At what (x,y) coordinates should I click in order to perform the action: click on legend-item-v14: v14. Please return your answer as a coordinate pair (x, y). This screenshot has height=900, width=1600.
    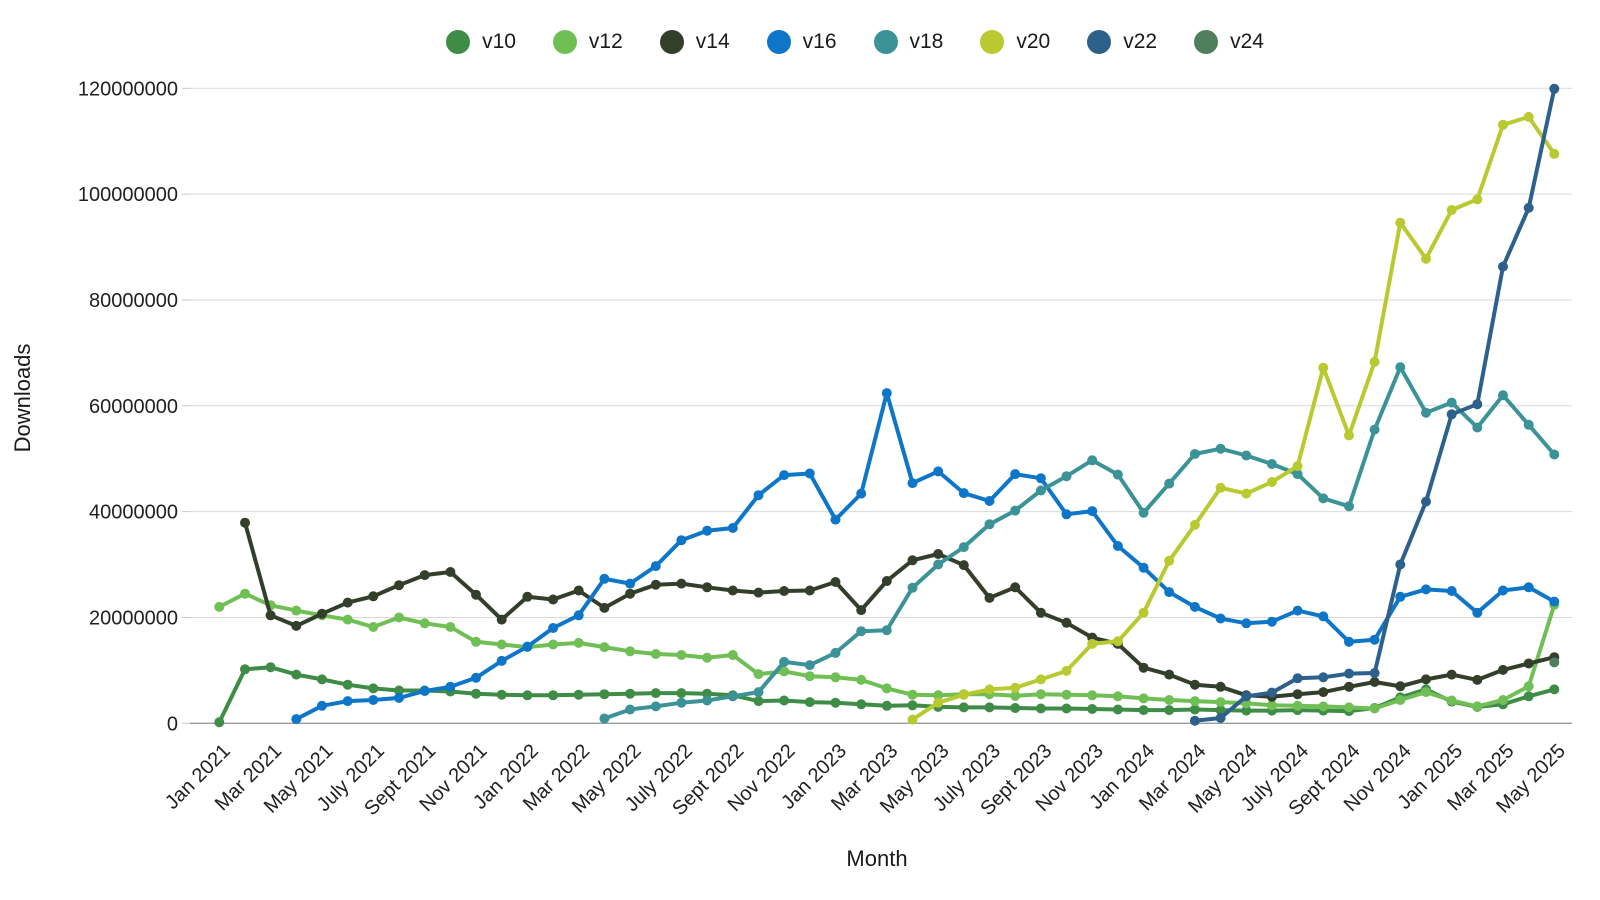
    Looking at the image, I should click on (694, 42).